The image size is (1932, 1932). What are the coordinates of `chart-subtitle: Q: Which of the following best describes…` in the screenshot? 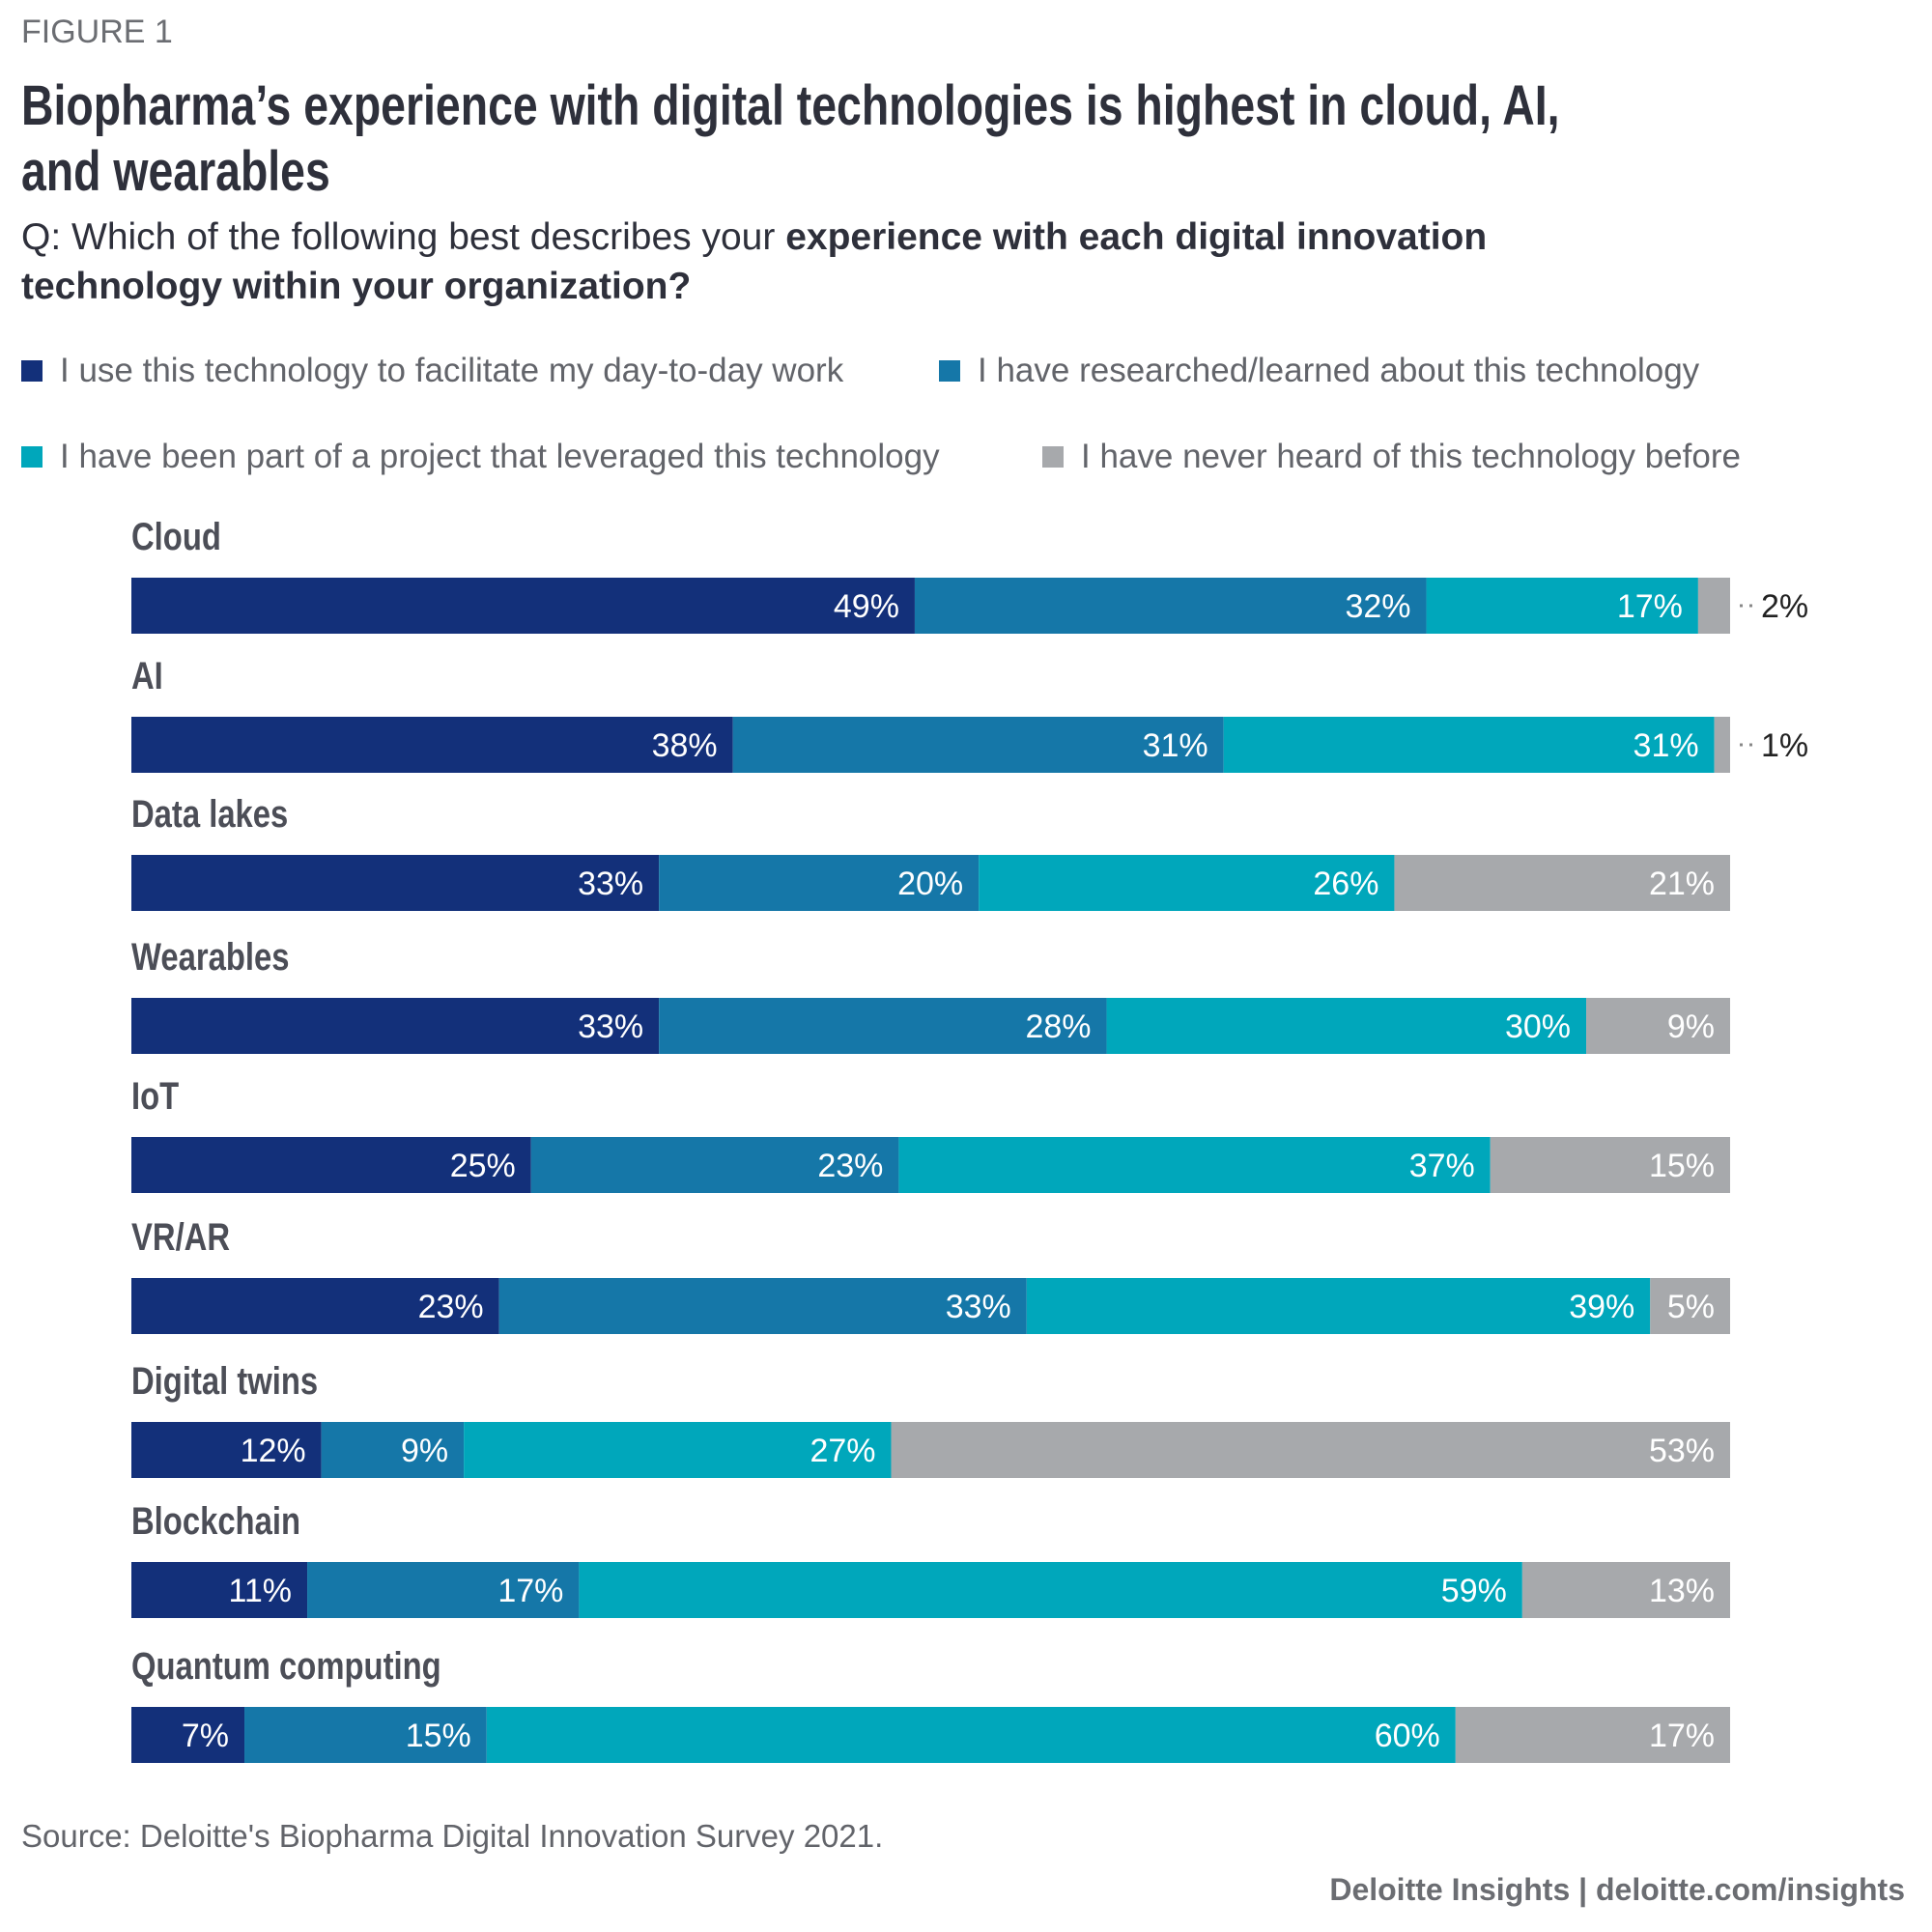 It's located at (852, 262).